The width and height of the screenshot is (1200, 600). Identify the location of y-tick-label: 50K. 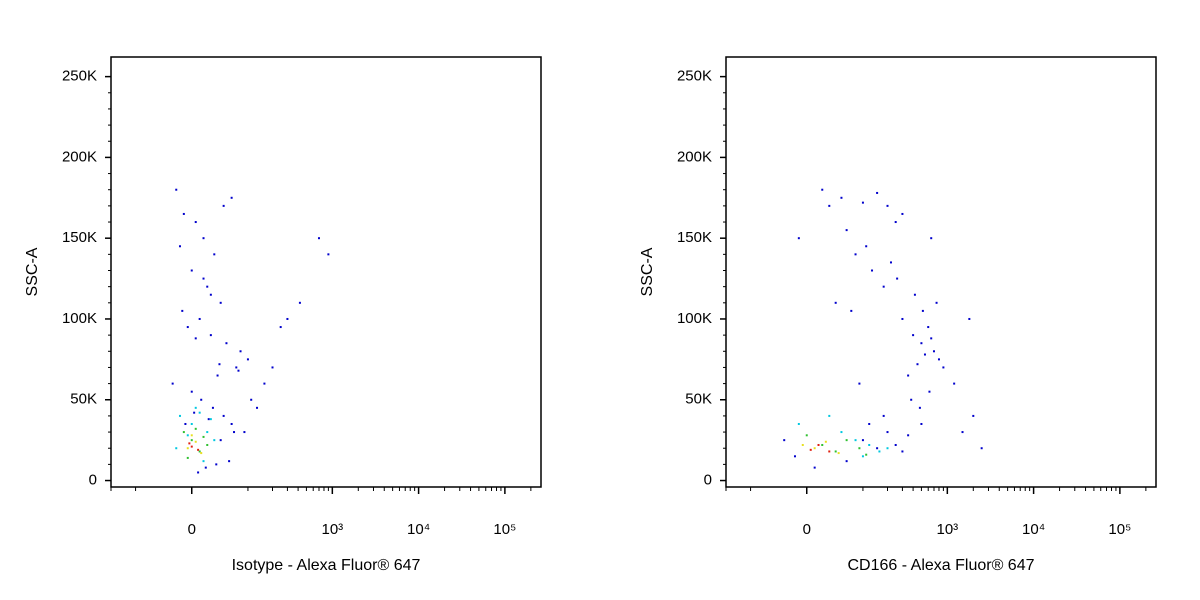
(698, 399).